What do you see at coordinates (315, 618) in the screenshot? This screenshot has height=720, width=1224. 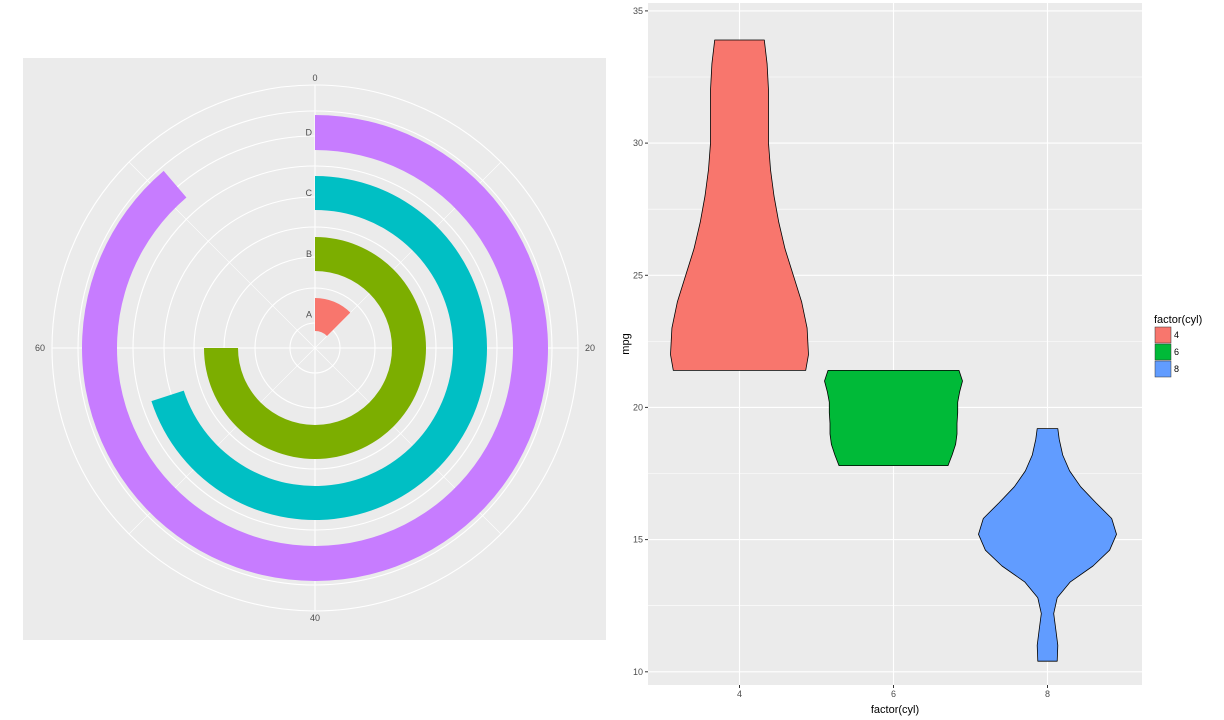 I see `polar-theta-tick-label: 40` at bounding box center [315, 618].